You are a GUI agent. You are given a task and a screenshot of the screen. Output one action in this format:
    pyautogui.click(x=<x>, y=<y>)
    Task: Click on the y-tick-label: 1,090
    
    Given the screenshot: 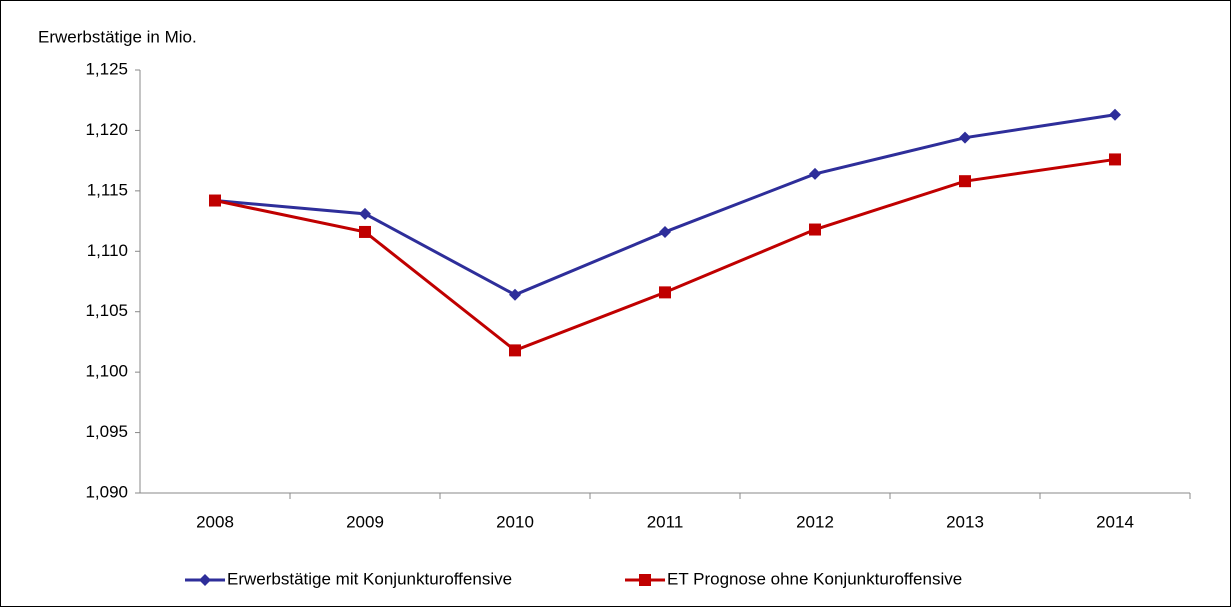 What is the action you would take?
    pyautogui.click(x=106, y=491)
    